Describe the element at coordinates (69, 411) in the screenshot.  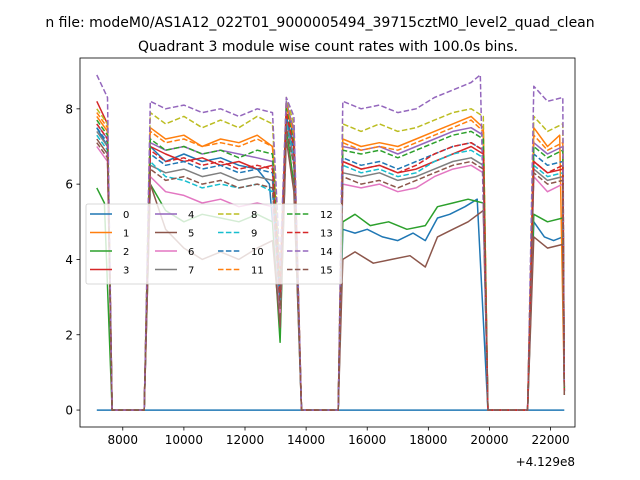
I see `y-tick-label: 0` at that location.